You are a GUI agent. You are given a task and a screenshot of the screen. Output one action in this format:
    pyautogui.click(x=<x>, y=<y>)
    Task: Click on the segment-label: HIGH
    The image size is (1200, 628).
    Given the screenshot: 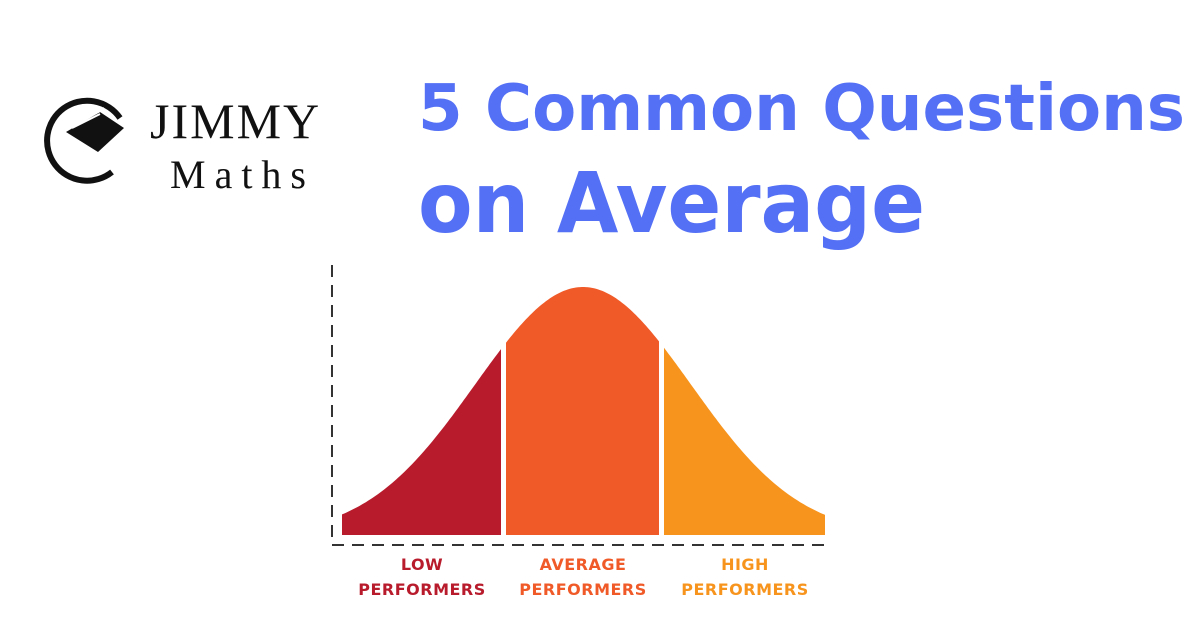 What is the action you would take?
    pyautogui.click(x=745, y=564)
    